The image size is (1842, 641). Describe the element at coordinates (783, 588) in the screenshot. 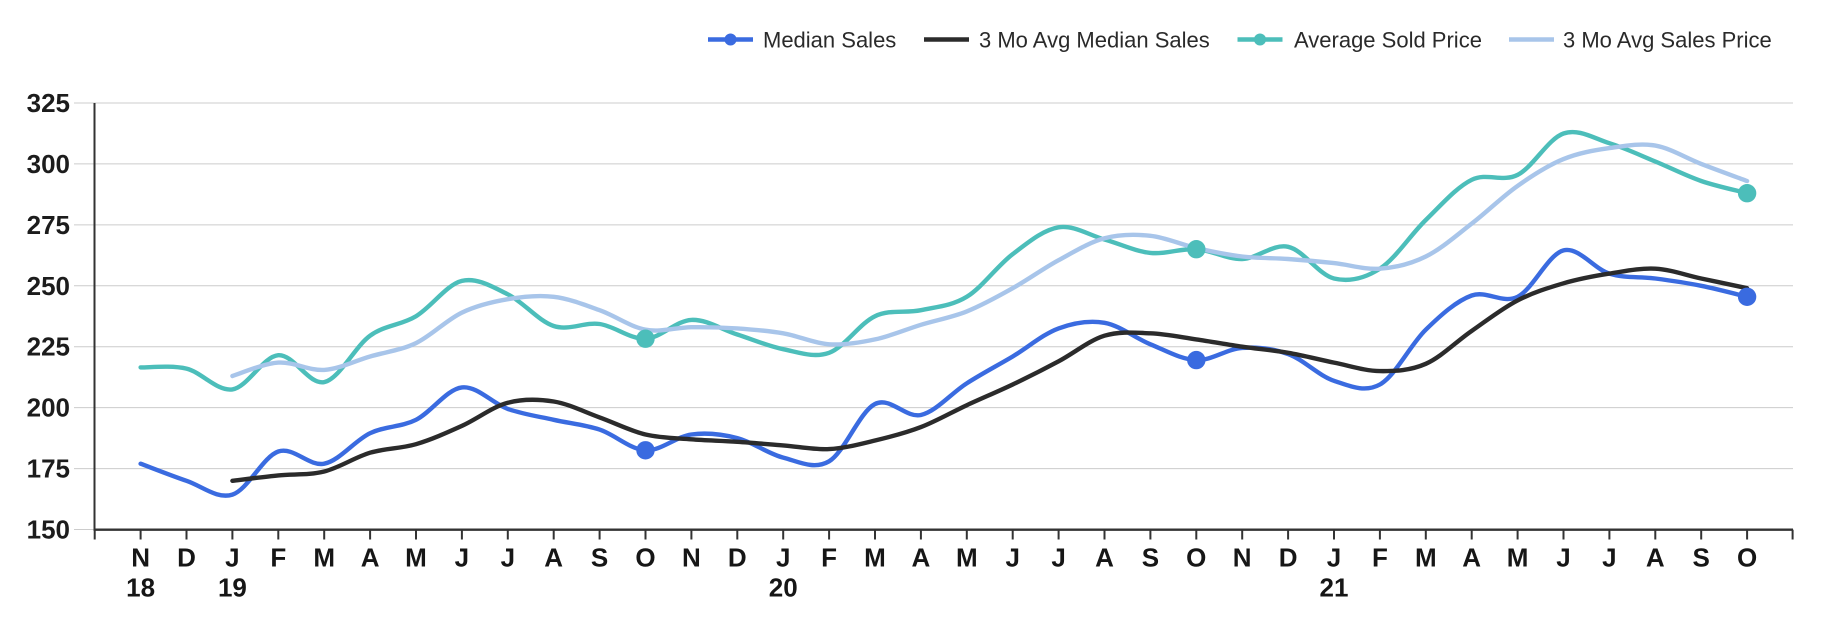

I see `svg-text: 20` at that location.